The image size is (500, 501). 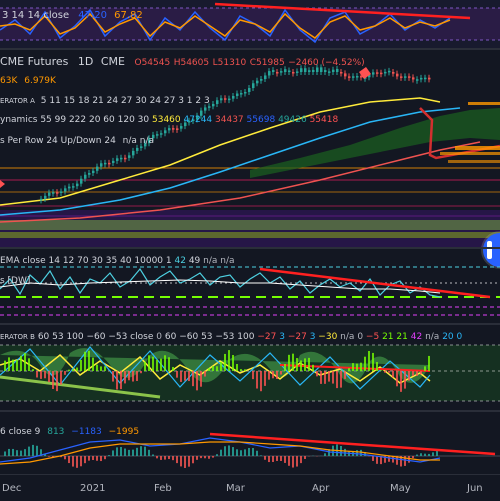 I want to click on time-tick-feb: Feb, so click(x=163, y=488).